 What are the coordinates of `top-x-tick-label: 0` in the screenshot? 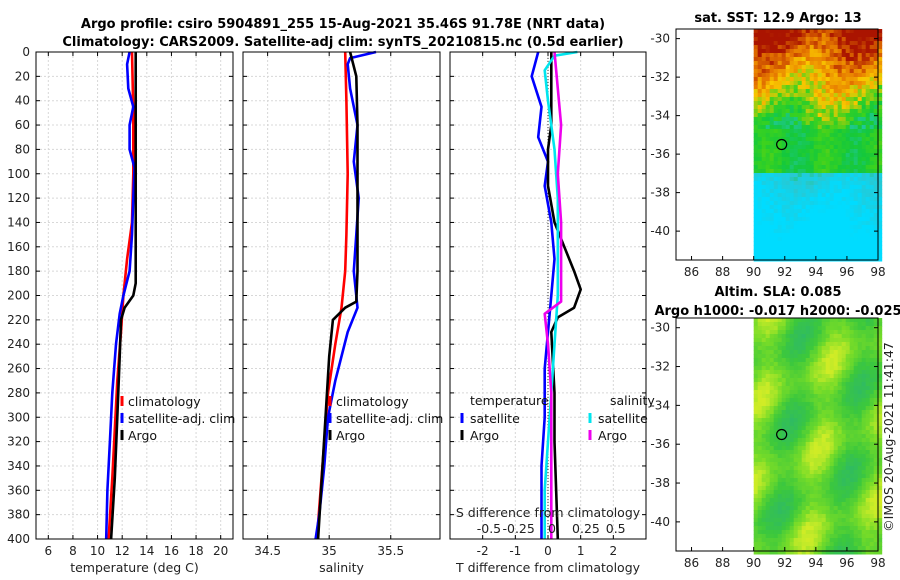 It's located at (552, 528).